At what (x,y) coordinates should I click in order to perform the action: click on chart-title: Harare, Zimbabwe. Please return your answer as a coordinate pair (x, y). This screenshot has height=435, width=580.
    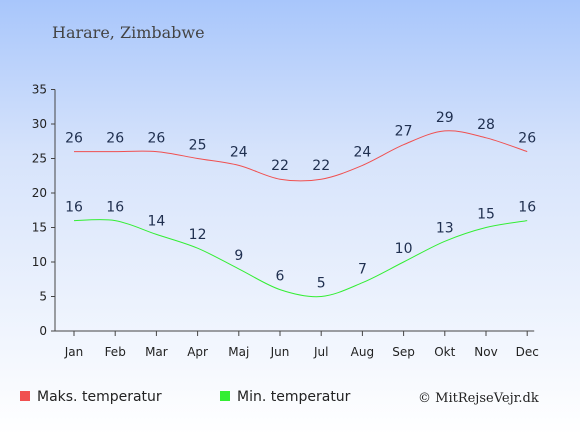
    Looking at the image, I should click on (128, 32).